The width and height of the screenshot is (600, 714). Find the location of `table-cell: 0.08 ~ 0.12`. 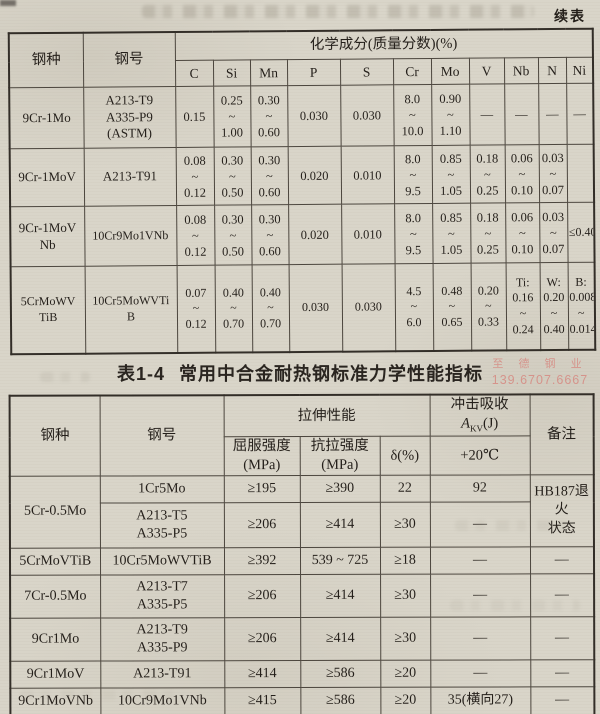

table-cell: 0.08 ~ 0.12 is located at coordinates (195, 235).